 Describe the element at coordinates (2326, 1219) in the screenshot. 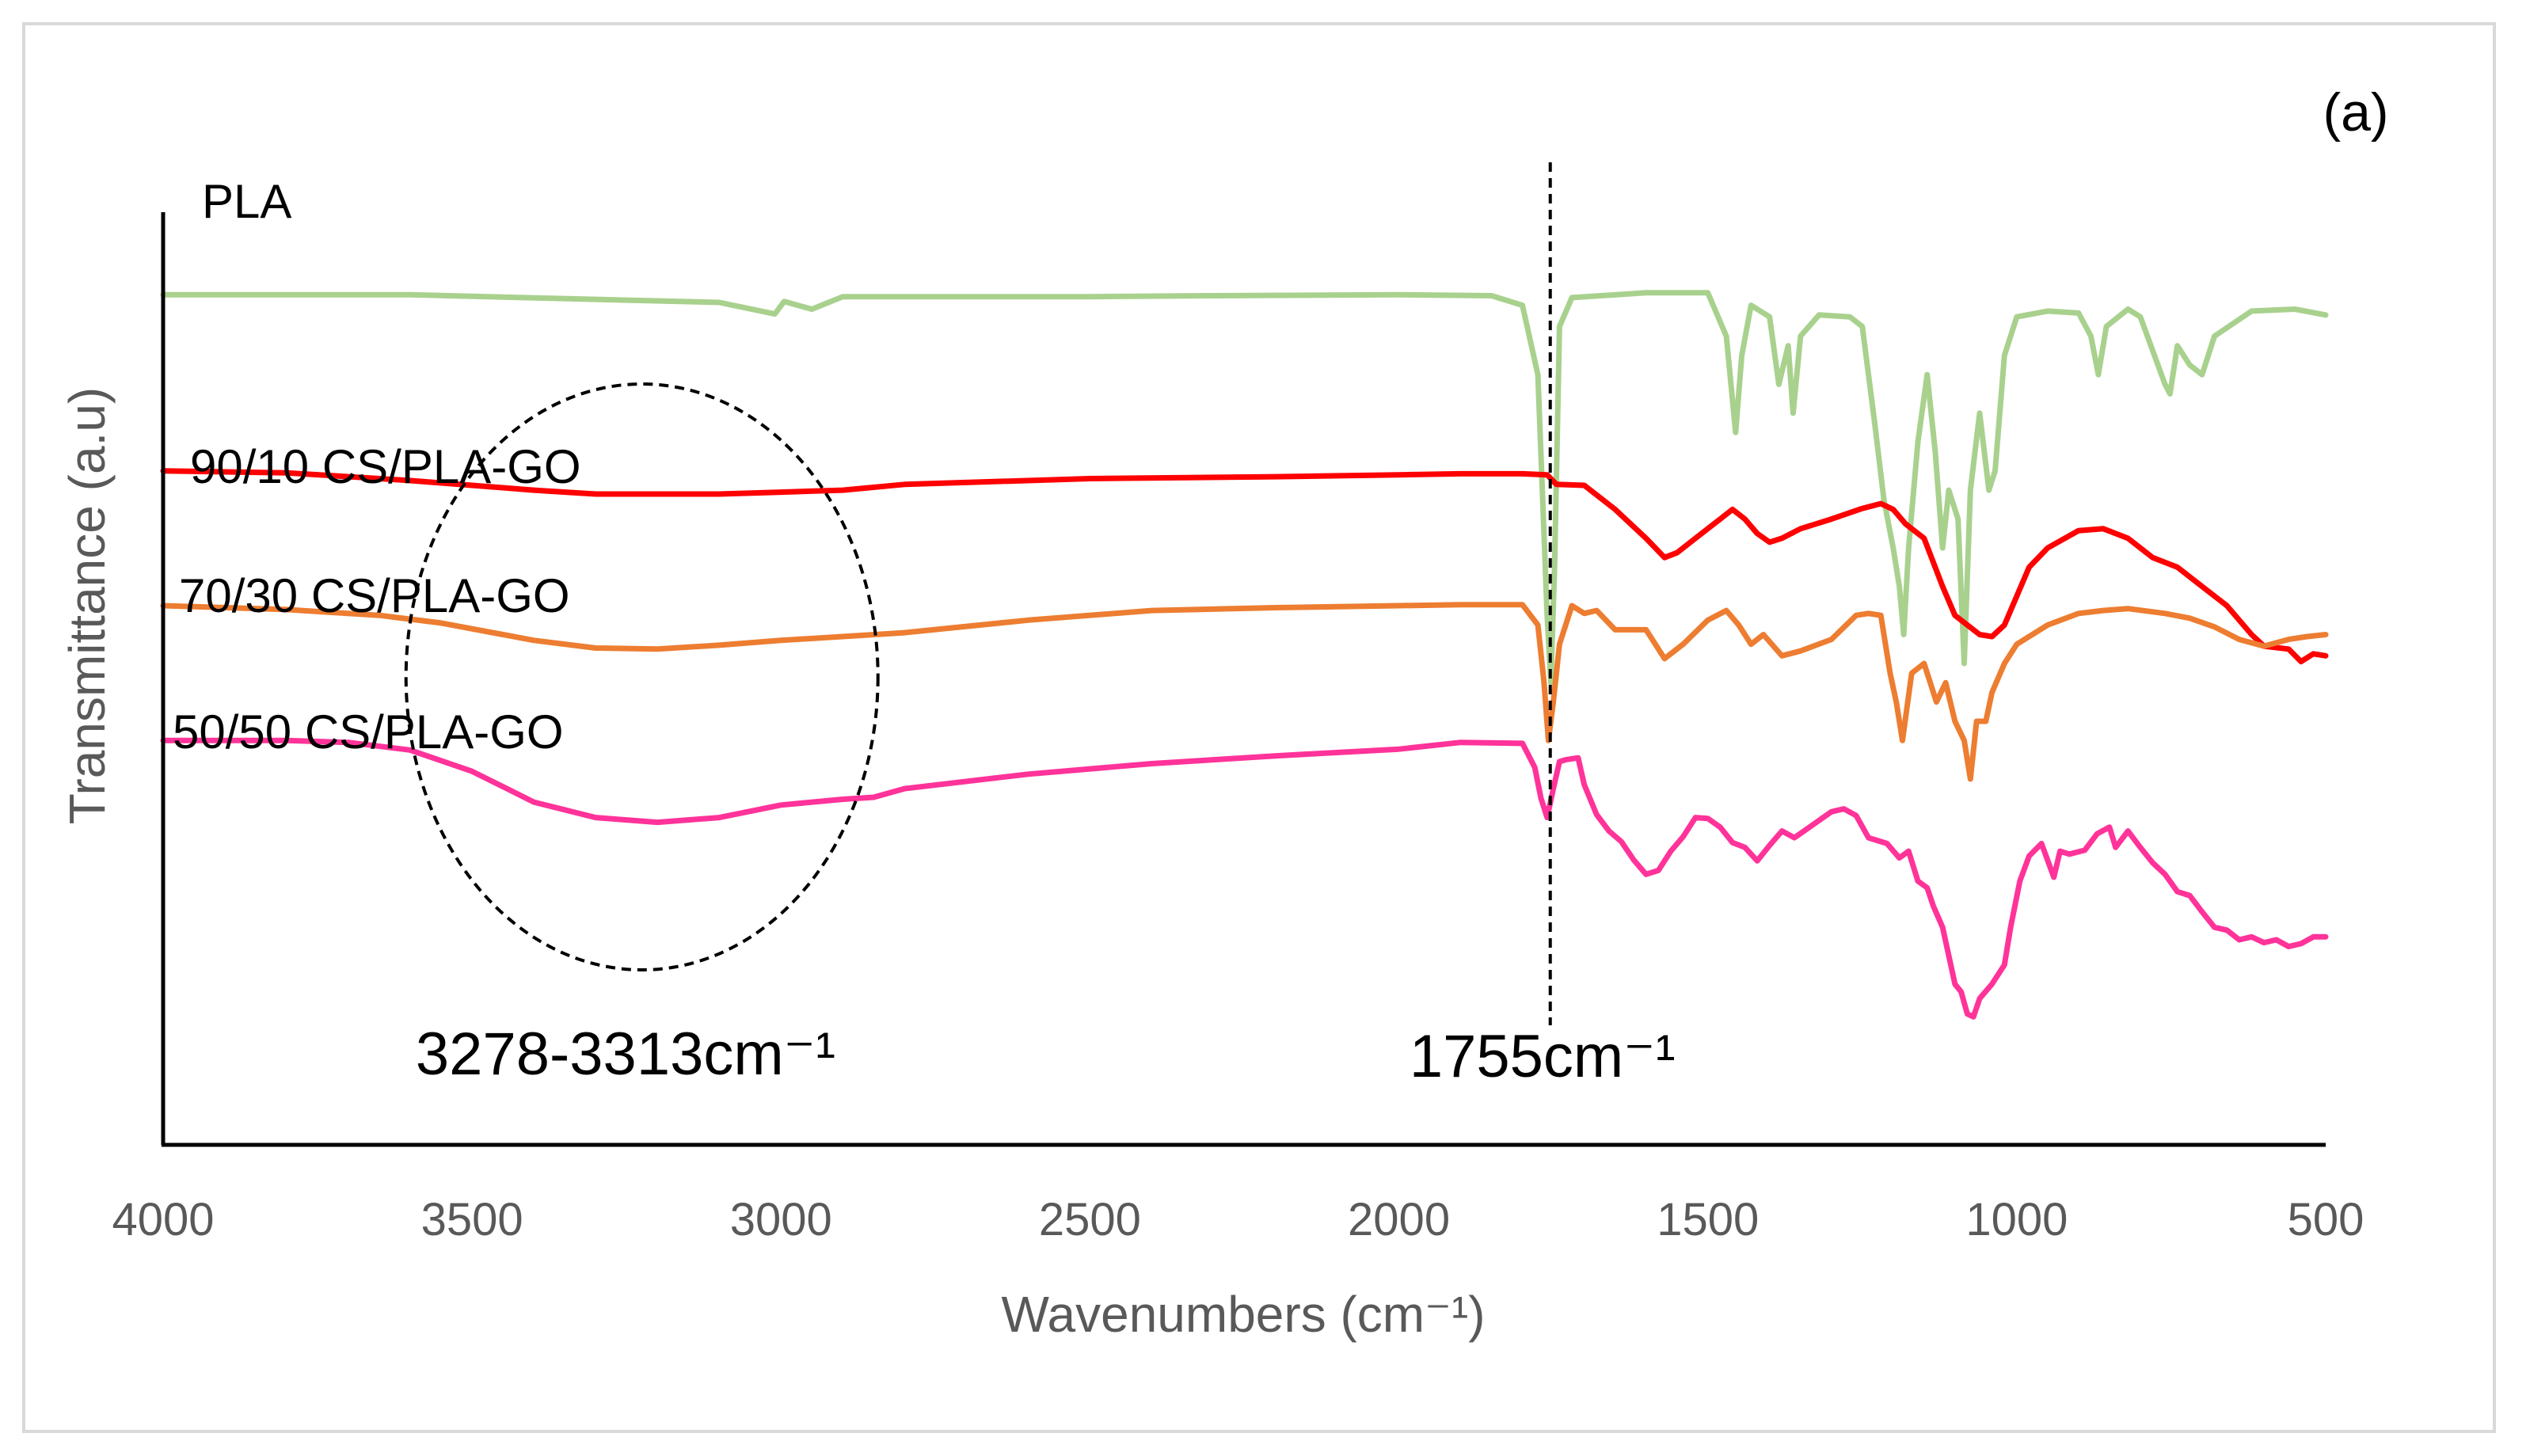

I see `x-tick-label: 500` at that location.